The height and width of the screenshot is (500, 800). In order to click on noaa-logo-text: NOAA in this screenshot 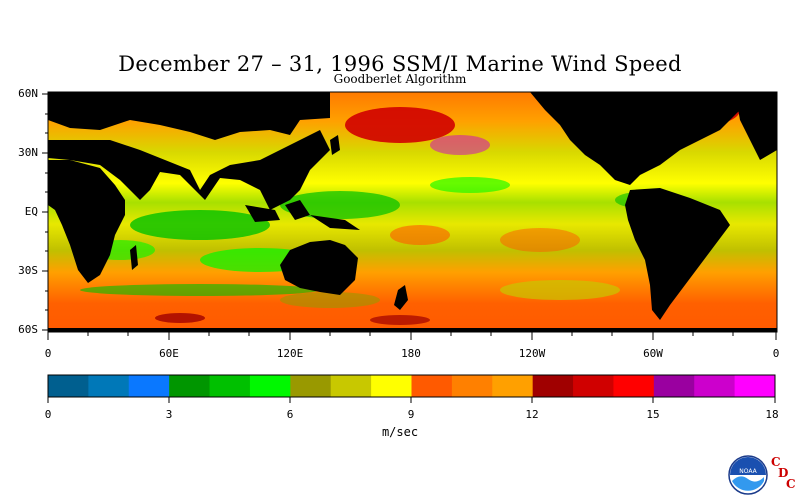, I will do `click(748, 471)`.